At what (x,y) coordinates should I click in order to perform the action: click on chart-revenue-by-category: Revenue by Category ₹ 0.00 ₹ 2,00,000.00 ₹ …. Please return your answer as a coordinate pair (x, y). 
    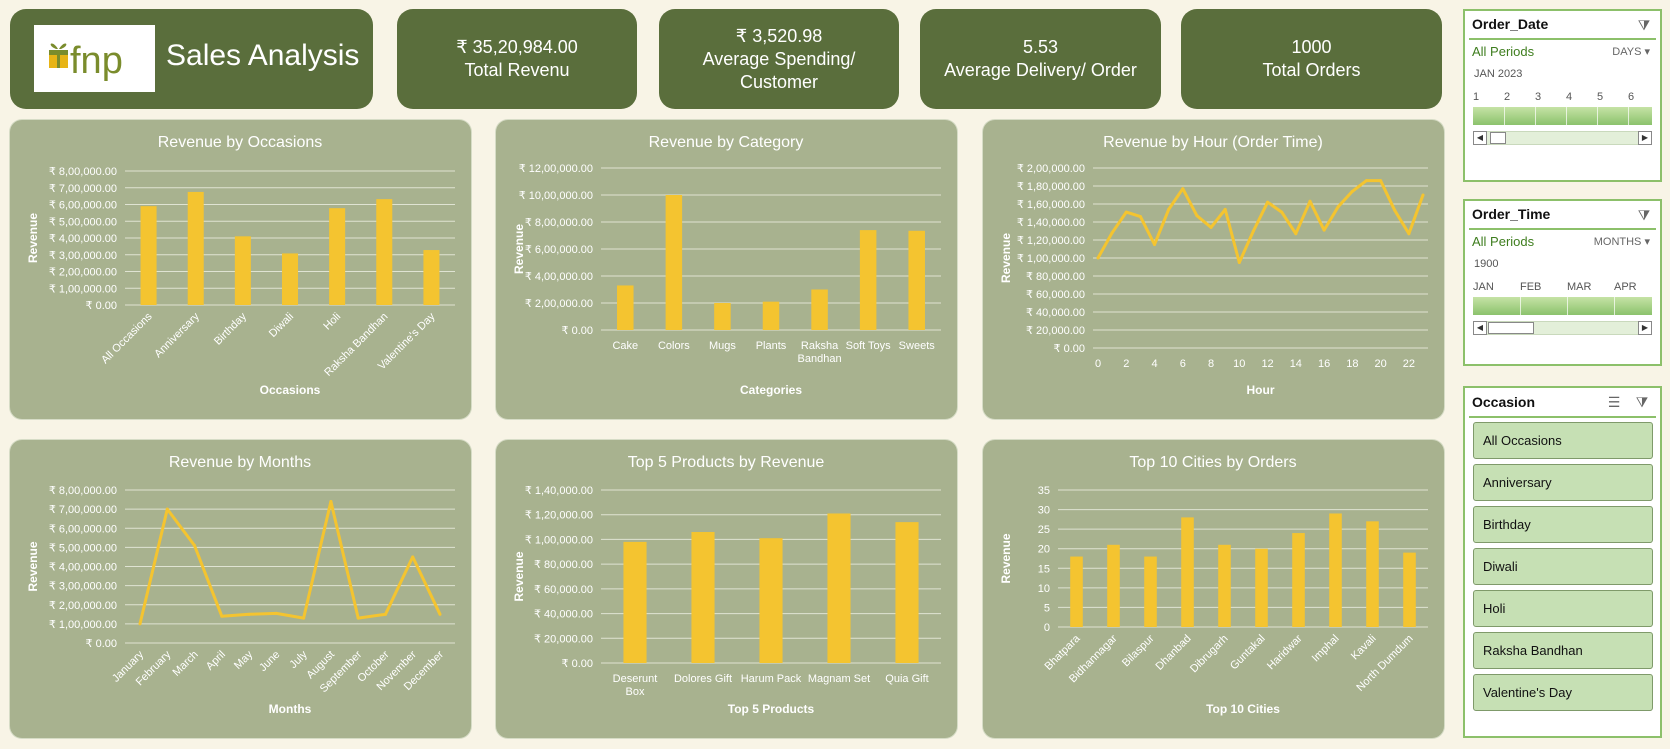
    Looking at the image, I should click on (726, 269).